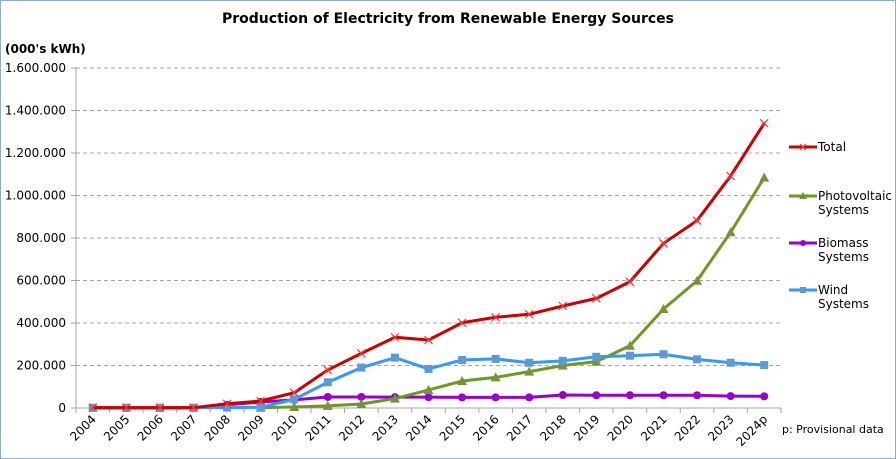  Describe the element at coordinates (317, 427) in the screenshot. I see `x-tick-label: 2011` at that location.